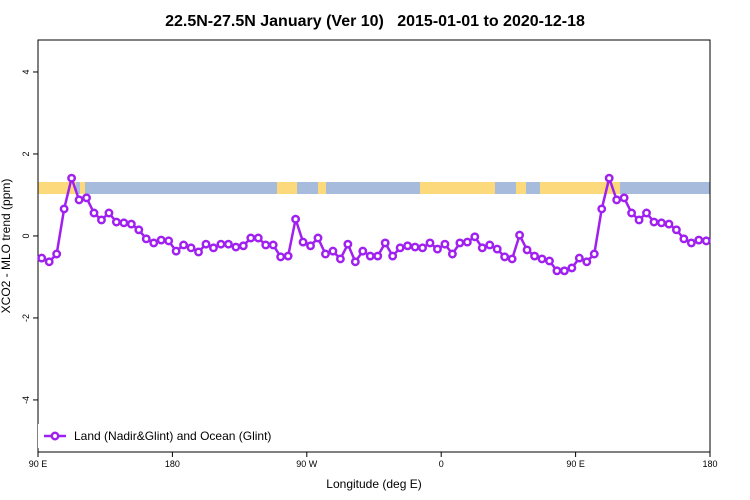  Describe the element at coordinates (374, 188) in the screenshot. I see `land-ocean-strip` at that location.